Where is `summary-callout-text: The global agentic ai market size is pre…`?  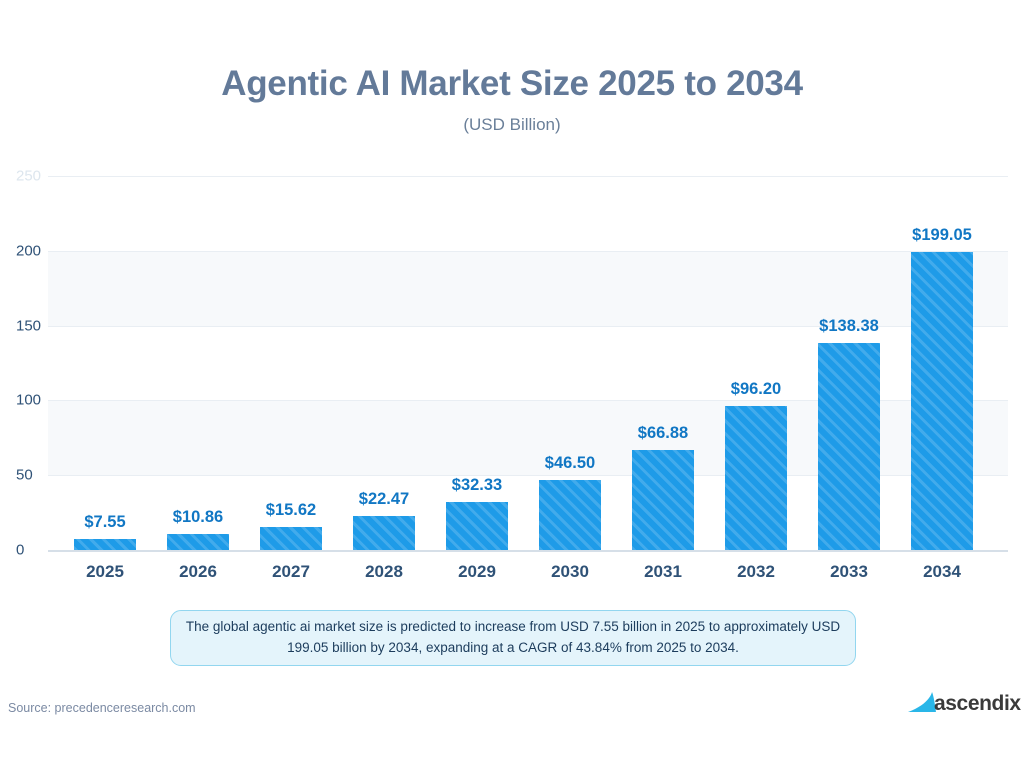
summary-callout-text: The global agentic ai market size is pre… is located at coordinates (513, 637).